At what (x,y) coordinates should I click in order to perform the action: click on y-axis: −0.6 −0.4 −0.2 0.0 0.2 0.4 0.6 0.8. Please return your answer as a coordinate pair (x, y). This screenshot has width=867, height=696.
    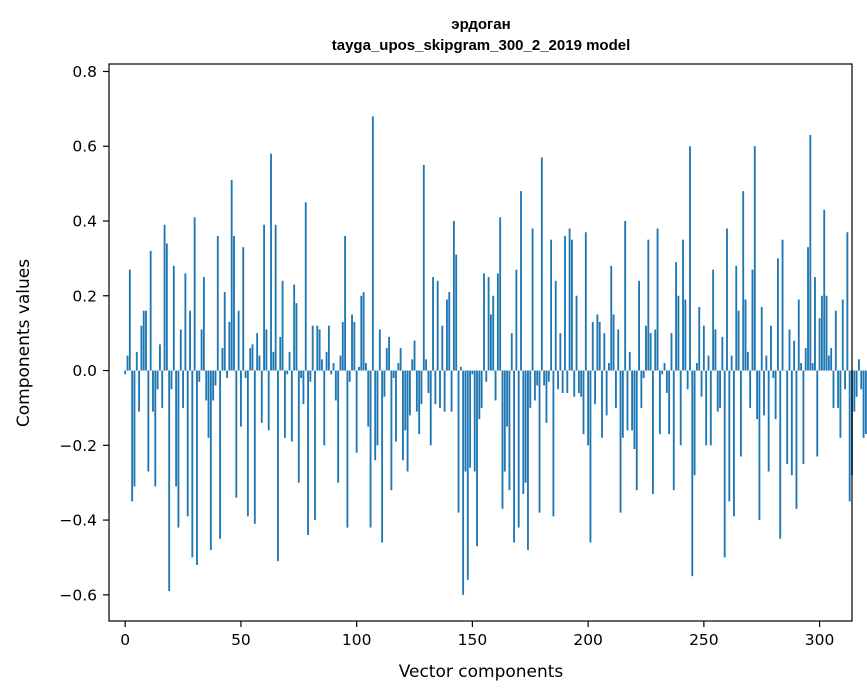
    Looking at the image, I should click on (84, 333).